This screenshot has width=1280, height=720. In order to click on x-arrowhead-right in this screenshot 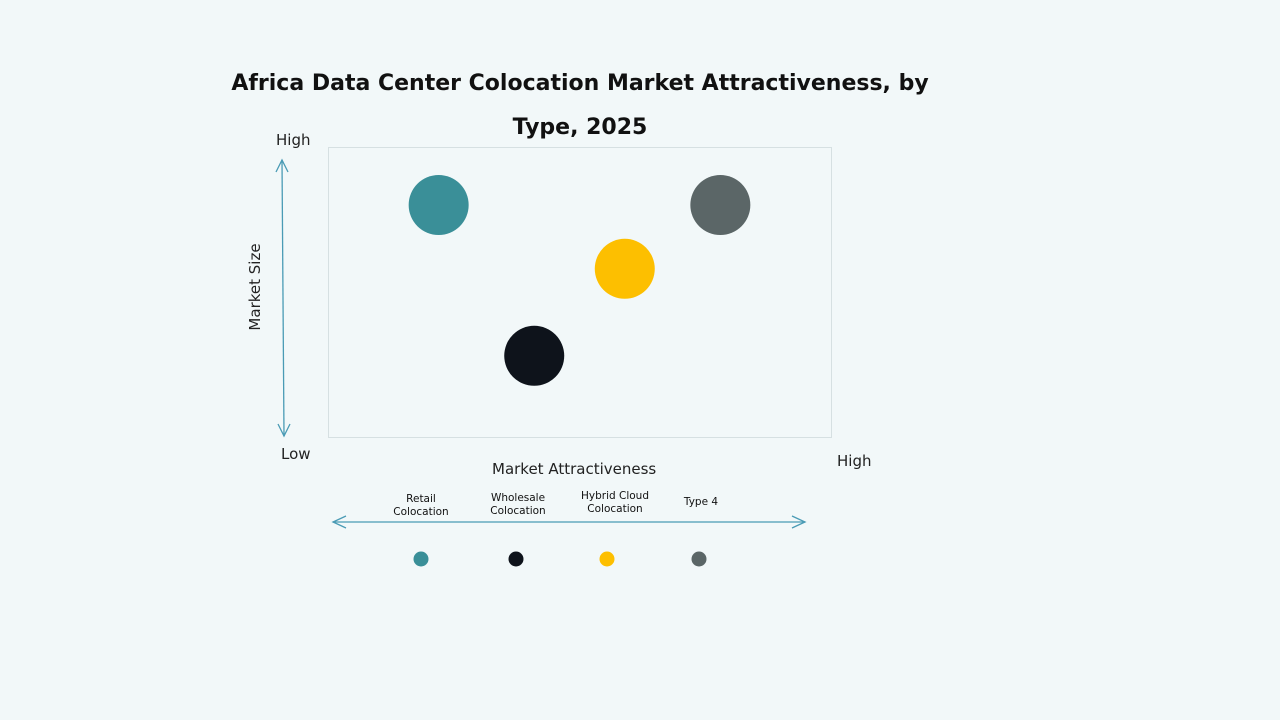, I will do `click(799, 522)`.